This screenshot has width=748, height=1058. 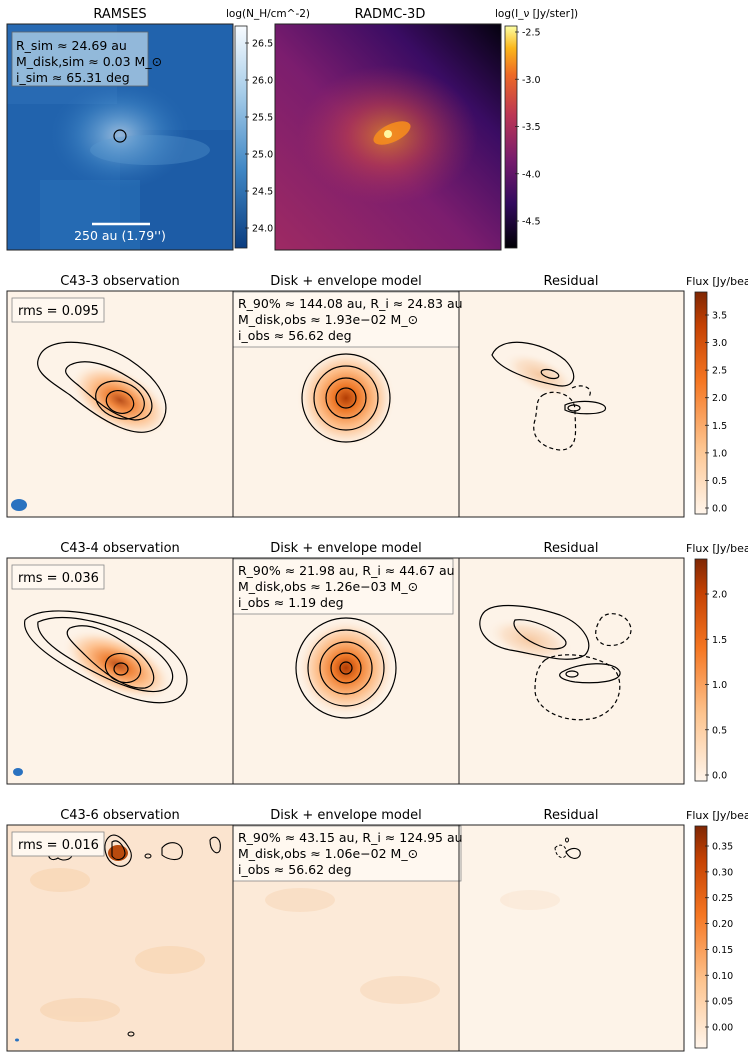 I want to click on ramses-info-line: i_sim ≈ 65.31 deg, so click(x=73, y=77).